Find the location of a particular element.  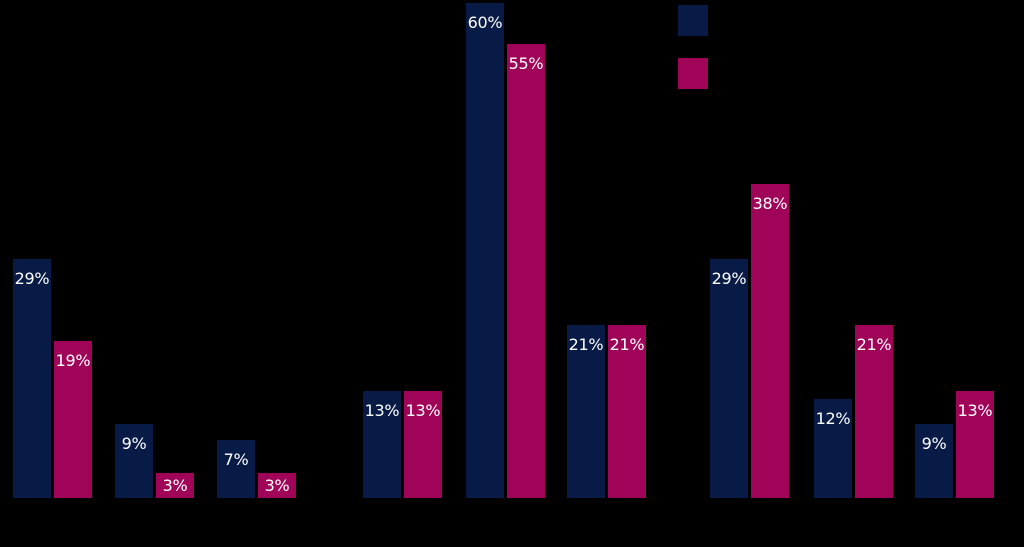

chart-legend is located at coordinates (851, 50).